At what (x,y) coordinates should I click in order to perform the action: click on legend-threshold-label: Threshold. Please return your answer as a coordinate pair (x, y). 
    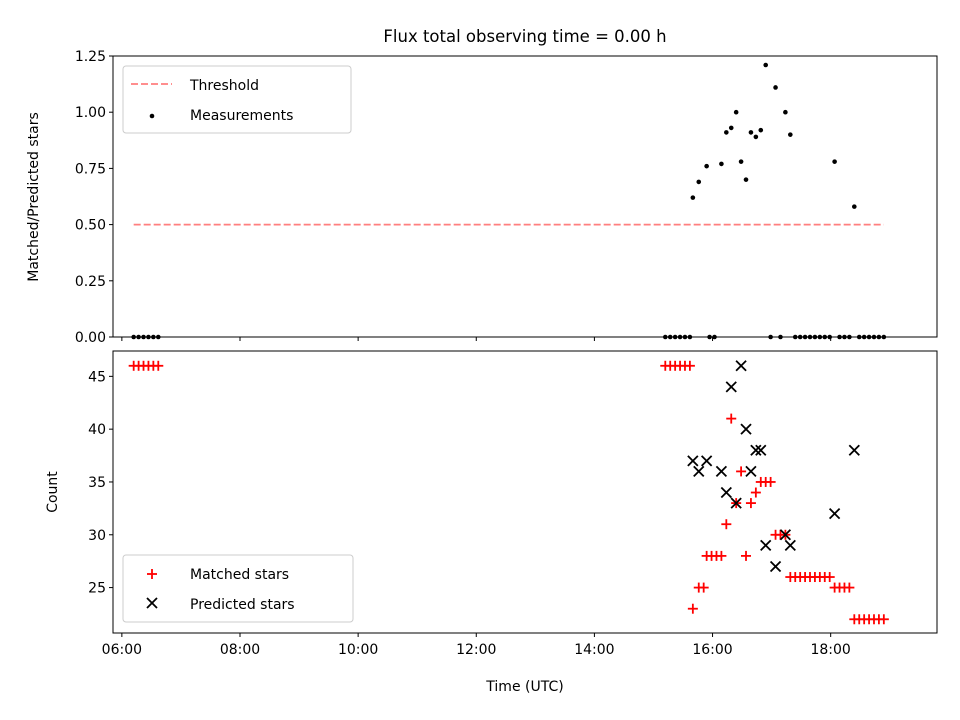
    Looking at the image, I should click on (224, 86).